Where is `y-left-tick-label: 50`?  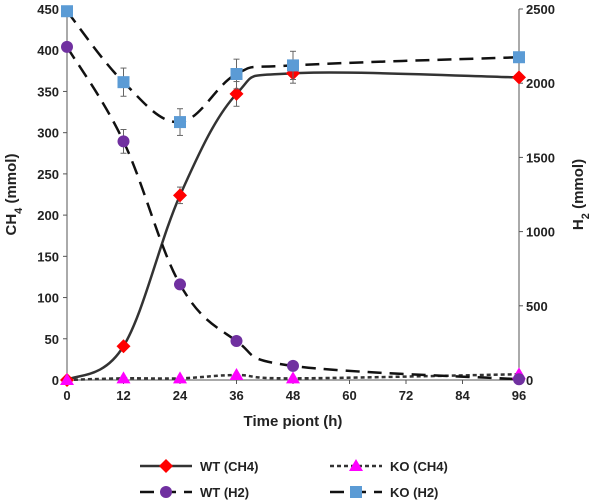
y-left-tick-label: 50 is located at coordinates (52, 339).